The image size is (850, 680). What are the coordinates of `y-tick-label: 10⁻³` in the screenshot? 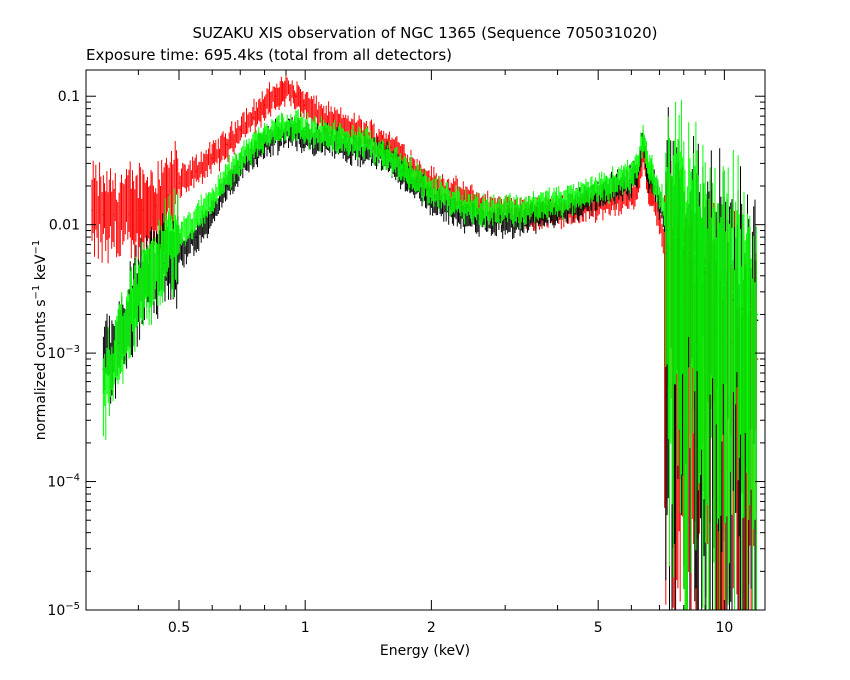 It's located at (63, 353).